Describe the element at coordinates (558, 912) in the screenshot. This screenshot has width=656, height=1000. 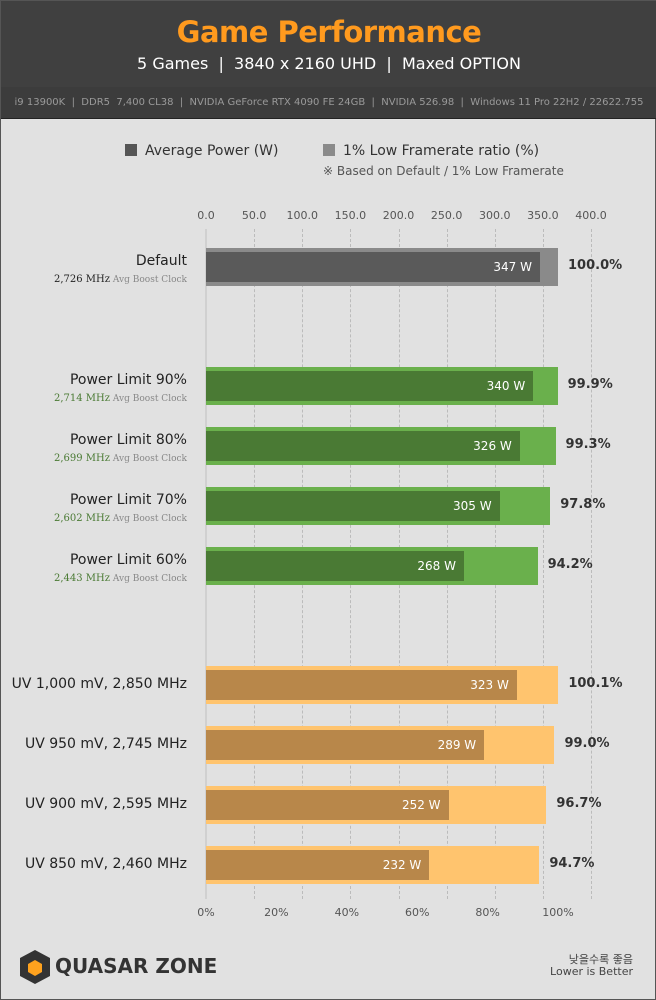
I see `bottom-tick-label: 100%` at that location.